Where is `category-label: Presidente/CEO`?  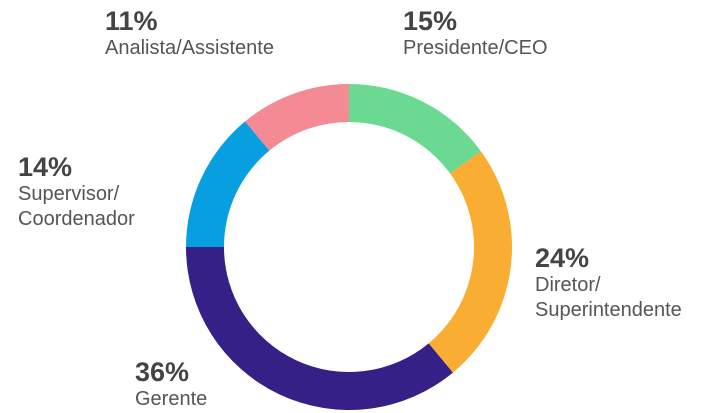
category-label: Presidente/CEO is located at coordinates (475, 48).